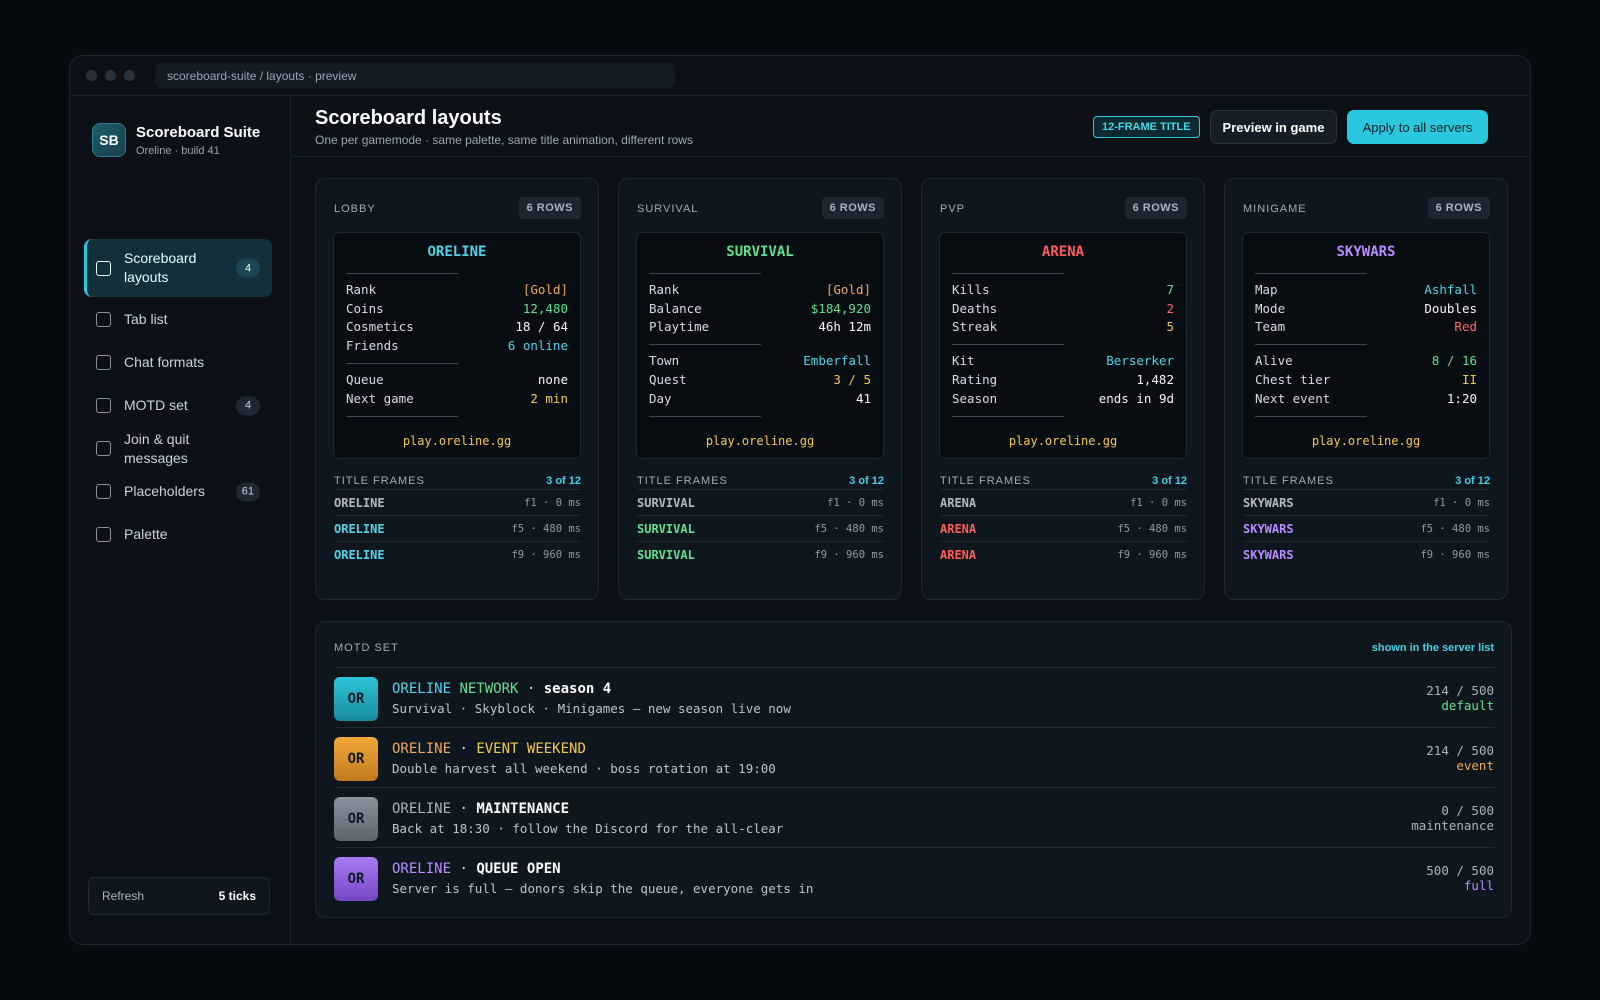 This screenshot has width=1600, height=1000. What do you see at coordinates (1366, 252) in the screenshot?
I see `scoreboard-title: SKYWARS` at bounding box center [1366, 252].